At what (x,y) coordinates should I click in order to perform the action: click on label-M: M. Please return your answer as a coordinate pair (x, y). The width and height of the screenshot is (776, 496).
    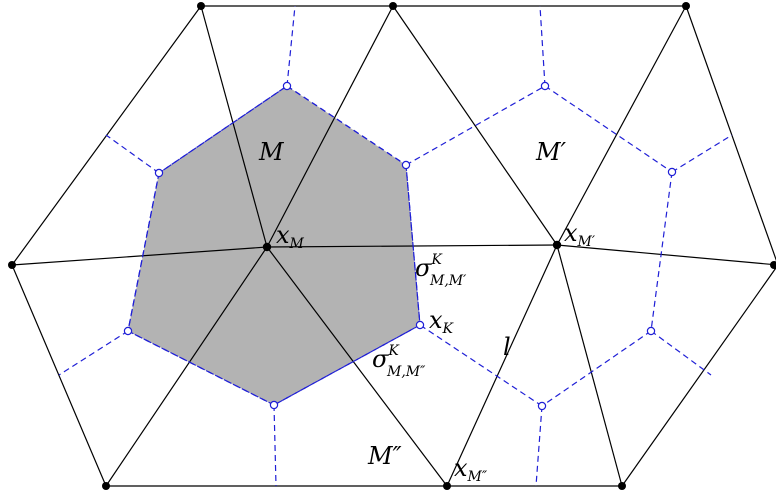
    Looking at the image, I should click on (271, 152).